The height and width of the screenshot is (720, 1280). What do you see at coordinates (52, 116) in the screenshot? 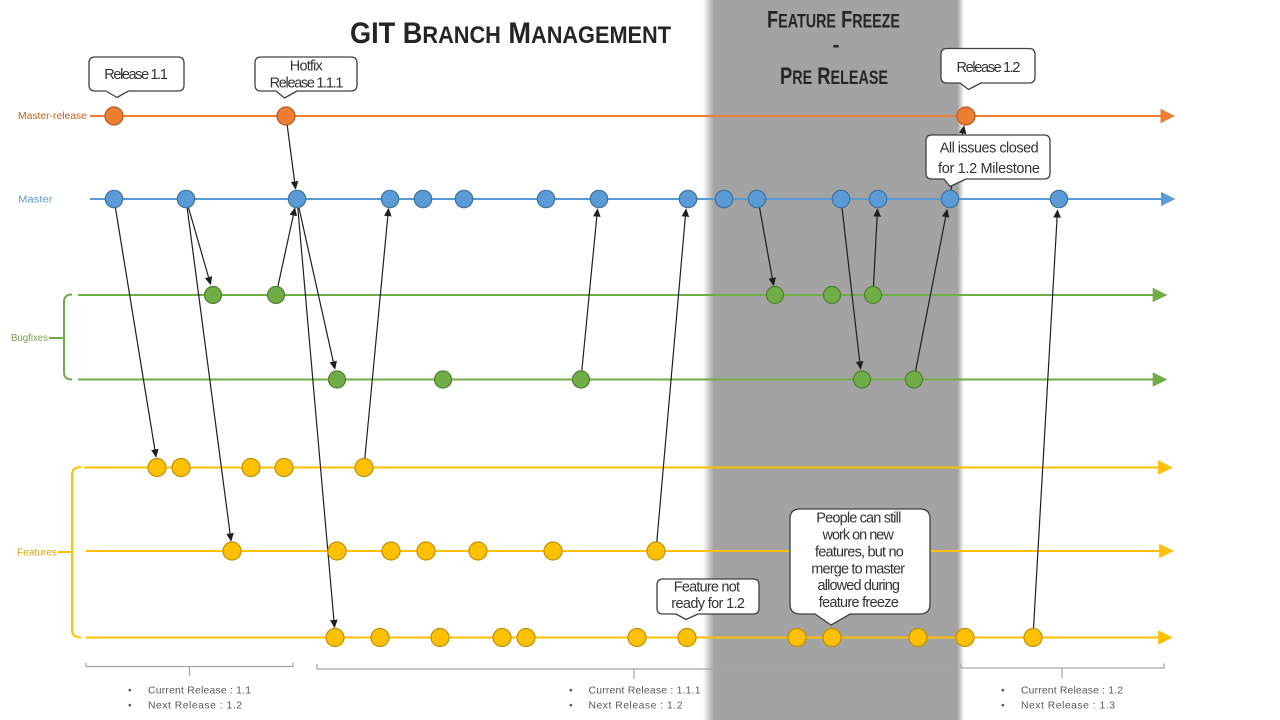
I see `svg-text: Master-release` at bounding box center [52, 116].